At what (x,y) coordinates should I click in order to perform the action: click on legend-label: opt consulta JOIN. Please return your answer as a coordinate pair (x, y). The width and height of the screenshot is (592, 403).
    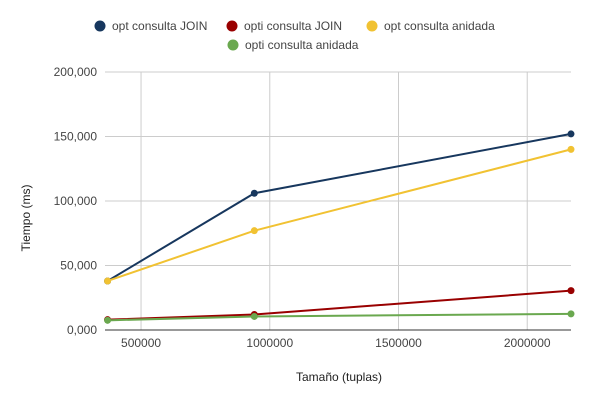
    Looking at the image, I should click on (159, 26).